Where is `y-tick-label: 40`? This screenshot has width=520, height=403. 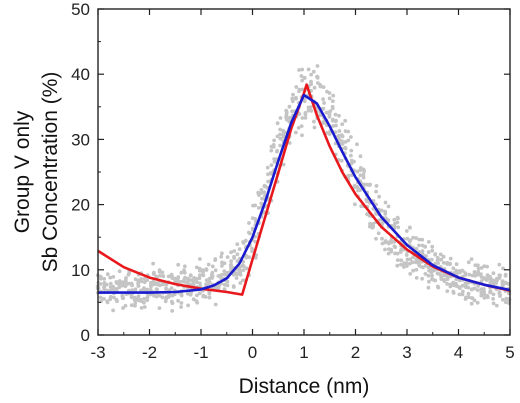
y-tick-label: 40 is located at coordinates (80, 74).